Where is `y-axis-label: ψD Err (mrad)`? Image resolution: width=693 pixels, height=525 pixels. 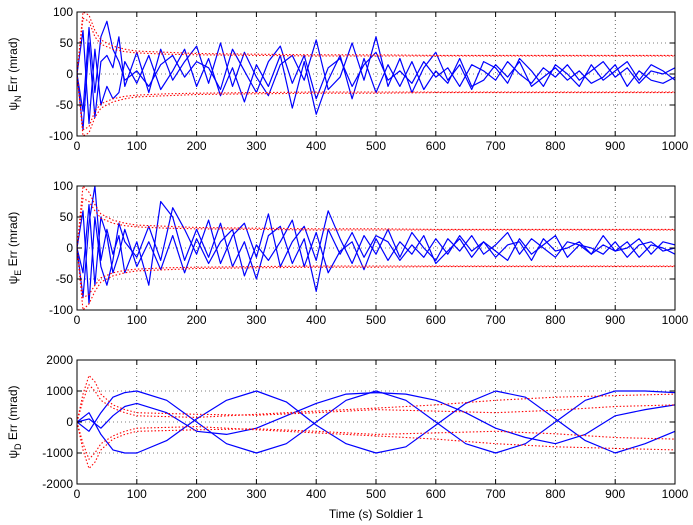
y-axis-label: ψD Err (mrad) is located at coordinates (14, 421).